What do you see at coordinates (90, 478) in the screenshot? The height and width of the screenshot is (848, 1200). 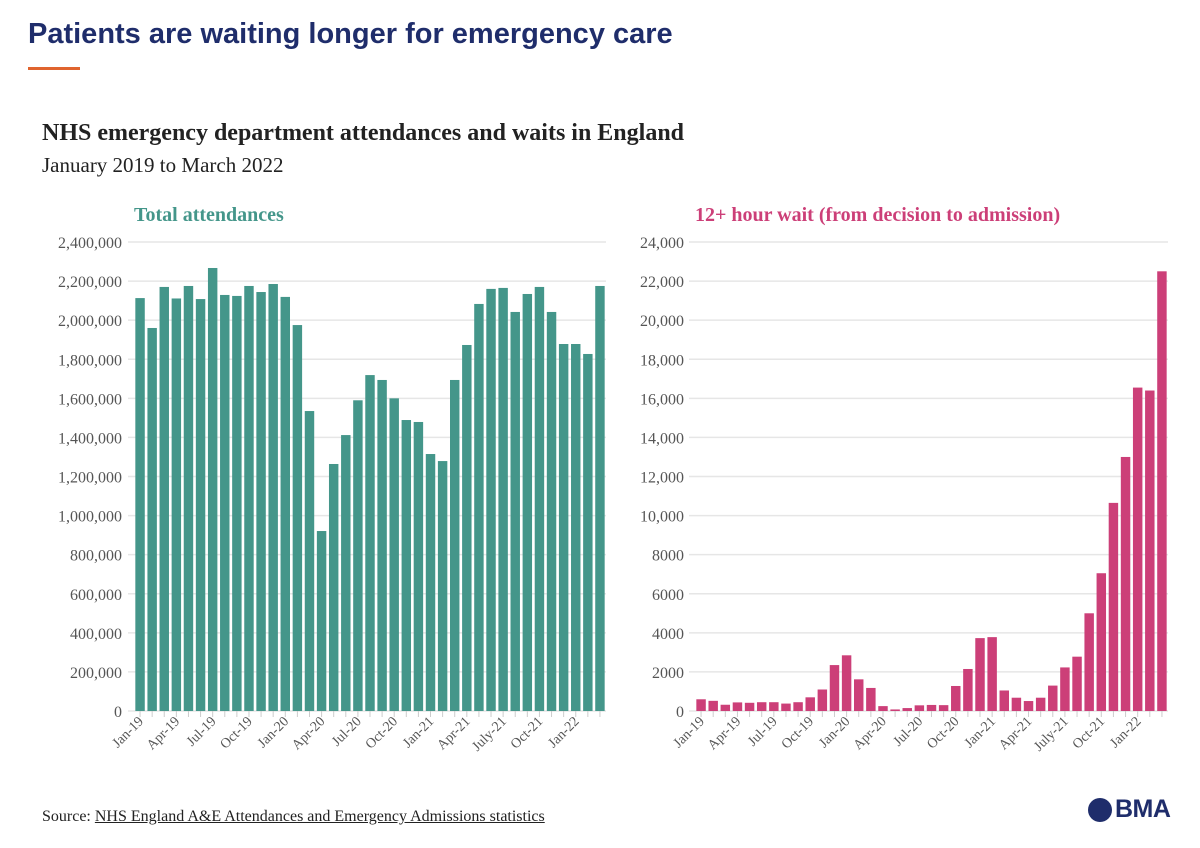 I see `y-tick-label: 1,200,000` at bounding box center [90, 478].